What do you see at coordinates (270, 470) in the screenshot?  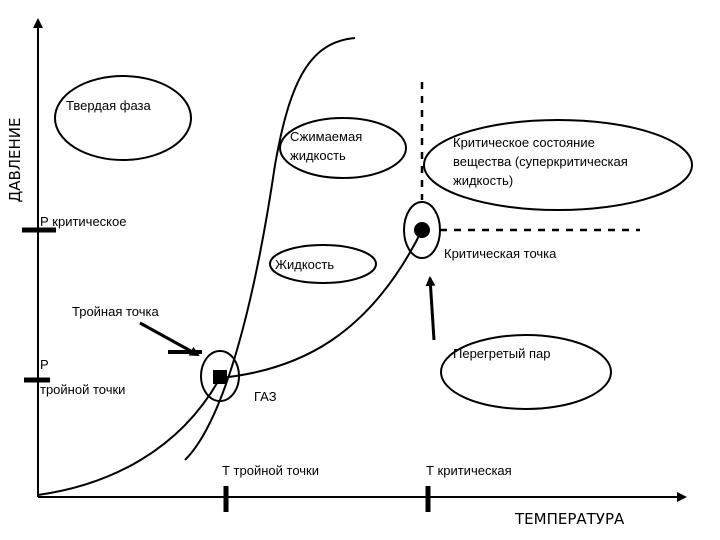 I see `t-triple-label: Т тройной точки` at bounding box center [270, 470].